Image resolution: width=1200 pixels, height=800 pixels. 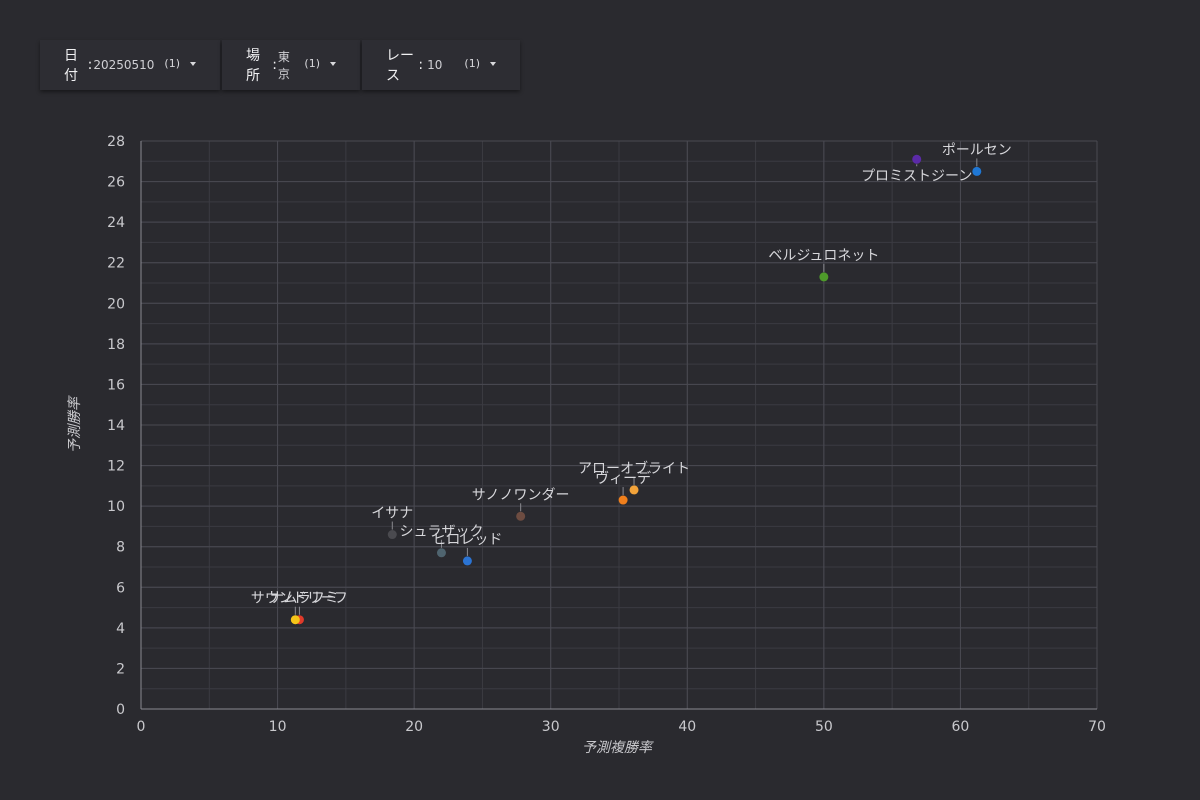 What do you see at coordinates (687, 727) in the screenshot?
I see `x-tick-label: 40` at bounding box center [687, 727].